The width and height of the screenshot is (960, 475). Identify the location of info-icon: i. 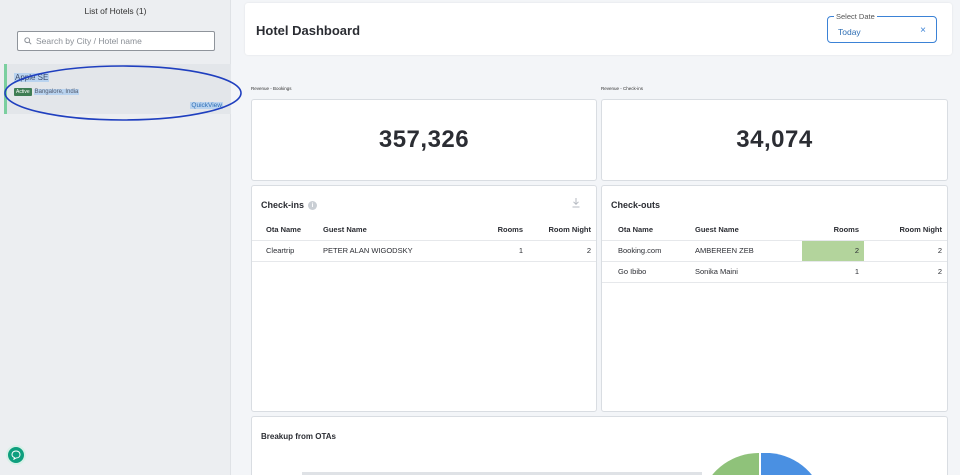
(313, 205).